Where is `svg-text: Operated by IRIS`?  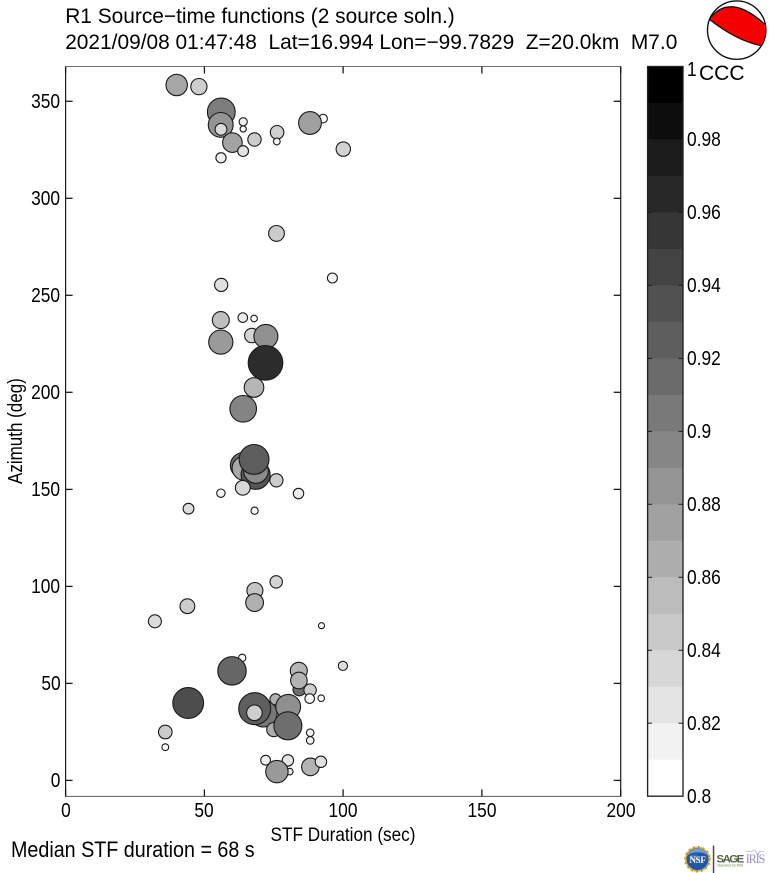 svg-text: Operated by IRIS is located at coordinates (730, 865).